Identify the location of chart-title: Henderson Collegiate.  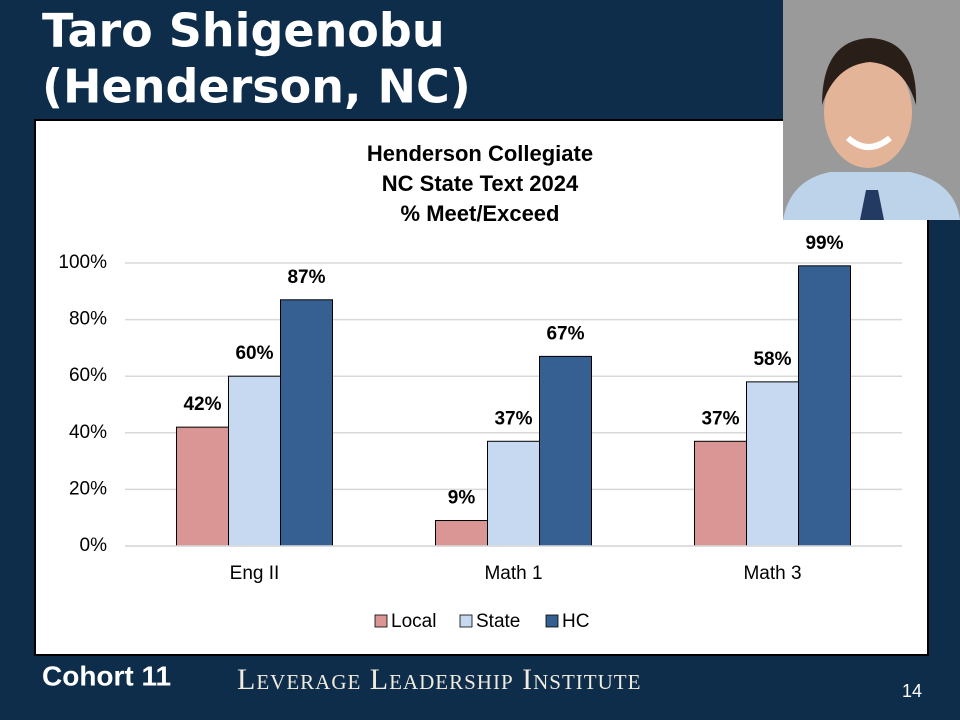
(480, 153).